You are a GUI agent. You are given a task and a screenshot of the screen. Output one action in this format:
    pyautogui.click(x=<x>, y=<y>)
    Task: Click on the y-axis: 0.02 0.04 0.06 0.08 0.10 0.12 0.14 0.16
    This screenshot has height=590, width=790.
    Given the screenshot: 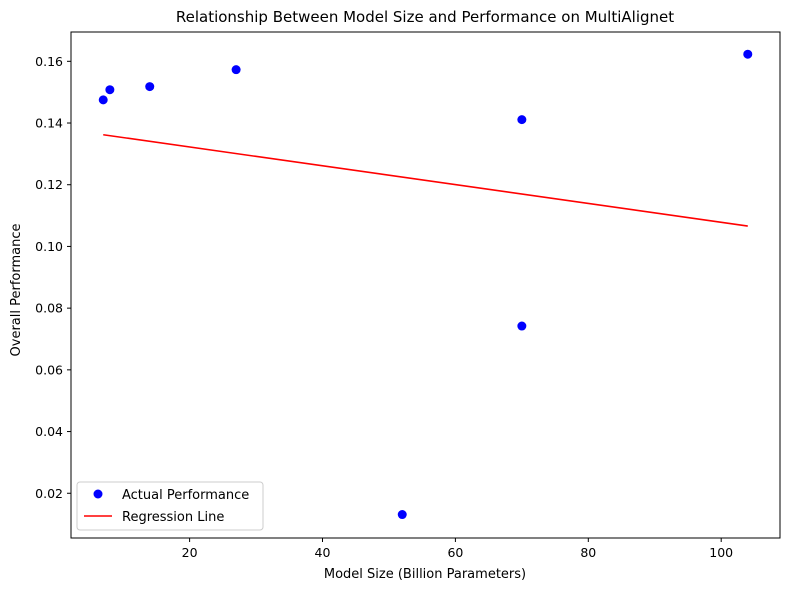 What is the action you would take?
    pyautogui.click(x=53, y=277)
    